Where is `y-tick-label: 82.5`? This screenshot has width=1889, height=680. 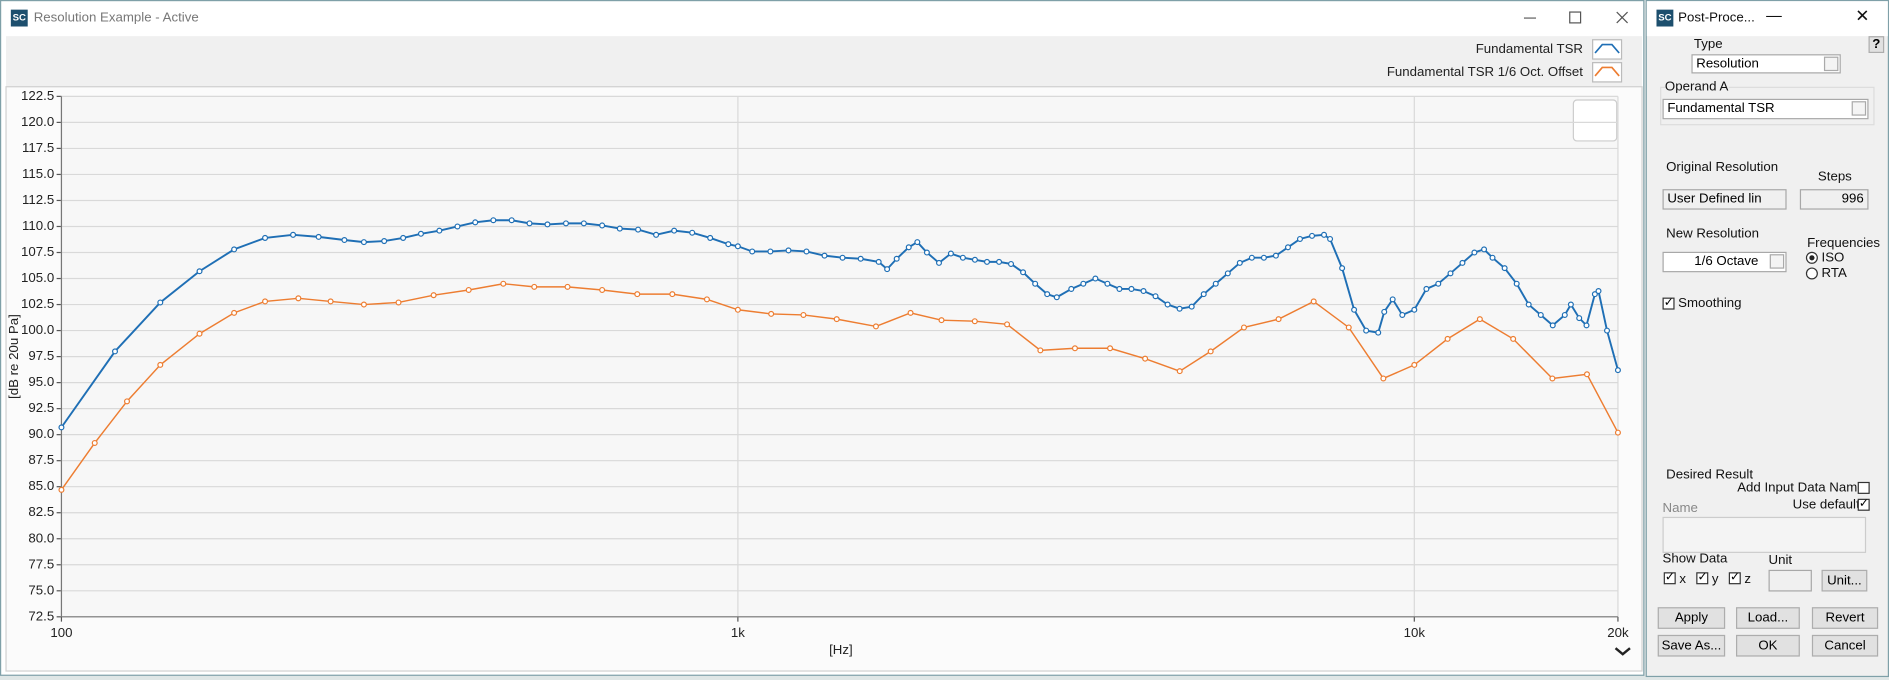
y-tick-label: 82.5 is located at coordinates (41, 511).